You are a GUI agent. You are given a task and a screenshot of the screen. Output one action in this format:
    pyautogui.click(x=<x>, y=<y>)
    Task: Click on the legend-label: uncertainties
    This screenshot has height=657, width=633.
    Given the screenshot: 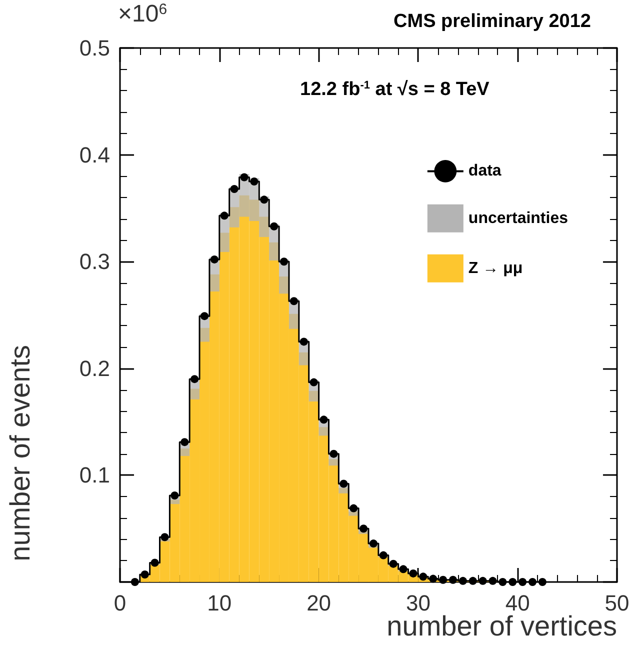 What is the action you would take?
    pyautogui.click(x=518, y=218)
    